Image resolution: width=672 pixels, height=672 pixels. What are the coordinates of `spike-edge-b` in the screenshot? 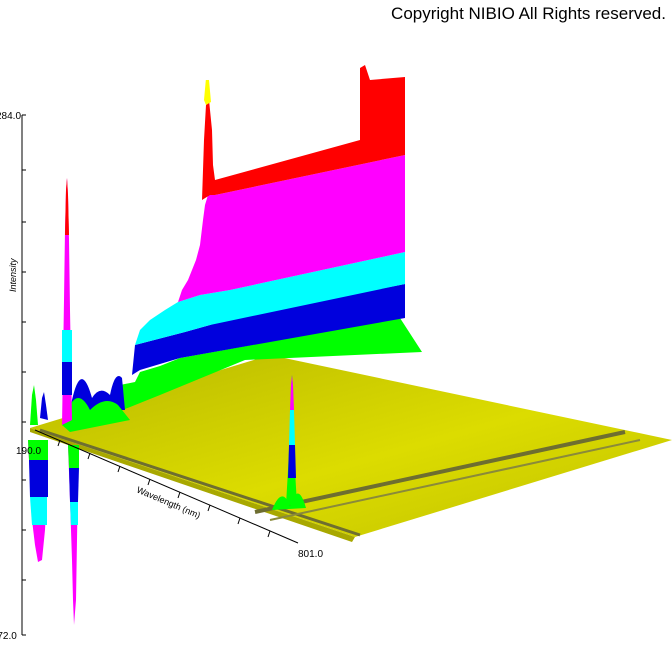 It's located at (44, 406).